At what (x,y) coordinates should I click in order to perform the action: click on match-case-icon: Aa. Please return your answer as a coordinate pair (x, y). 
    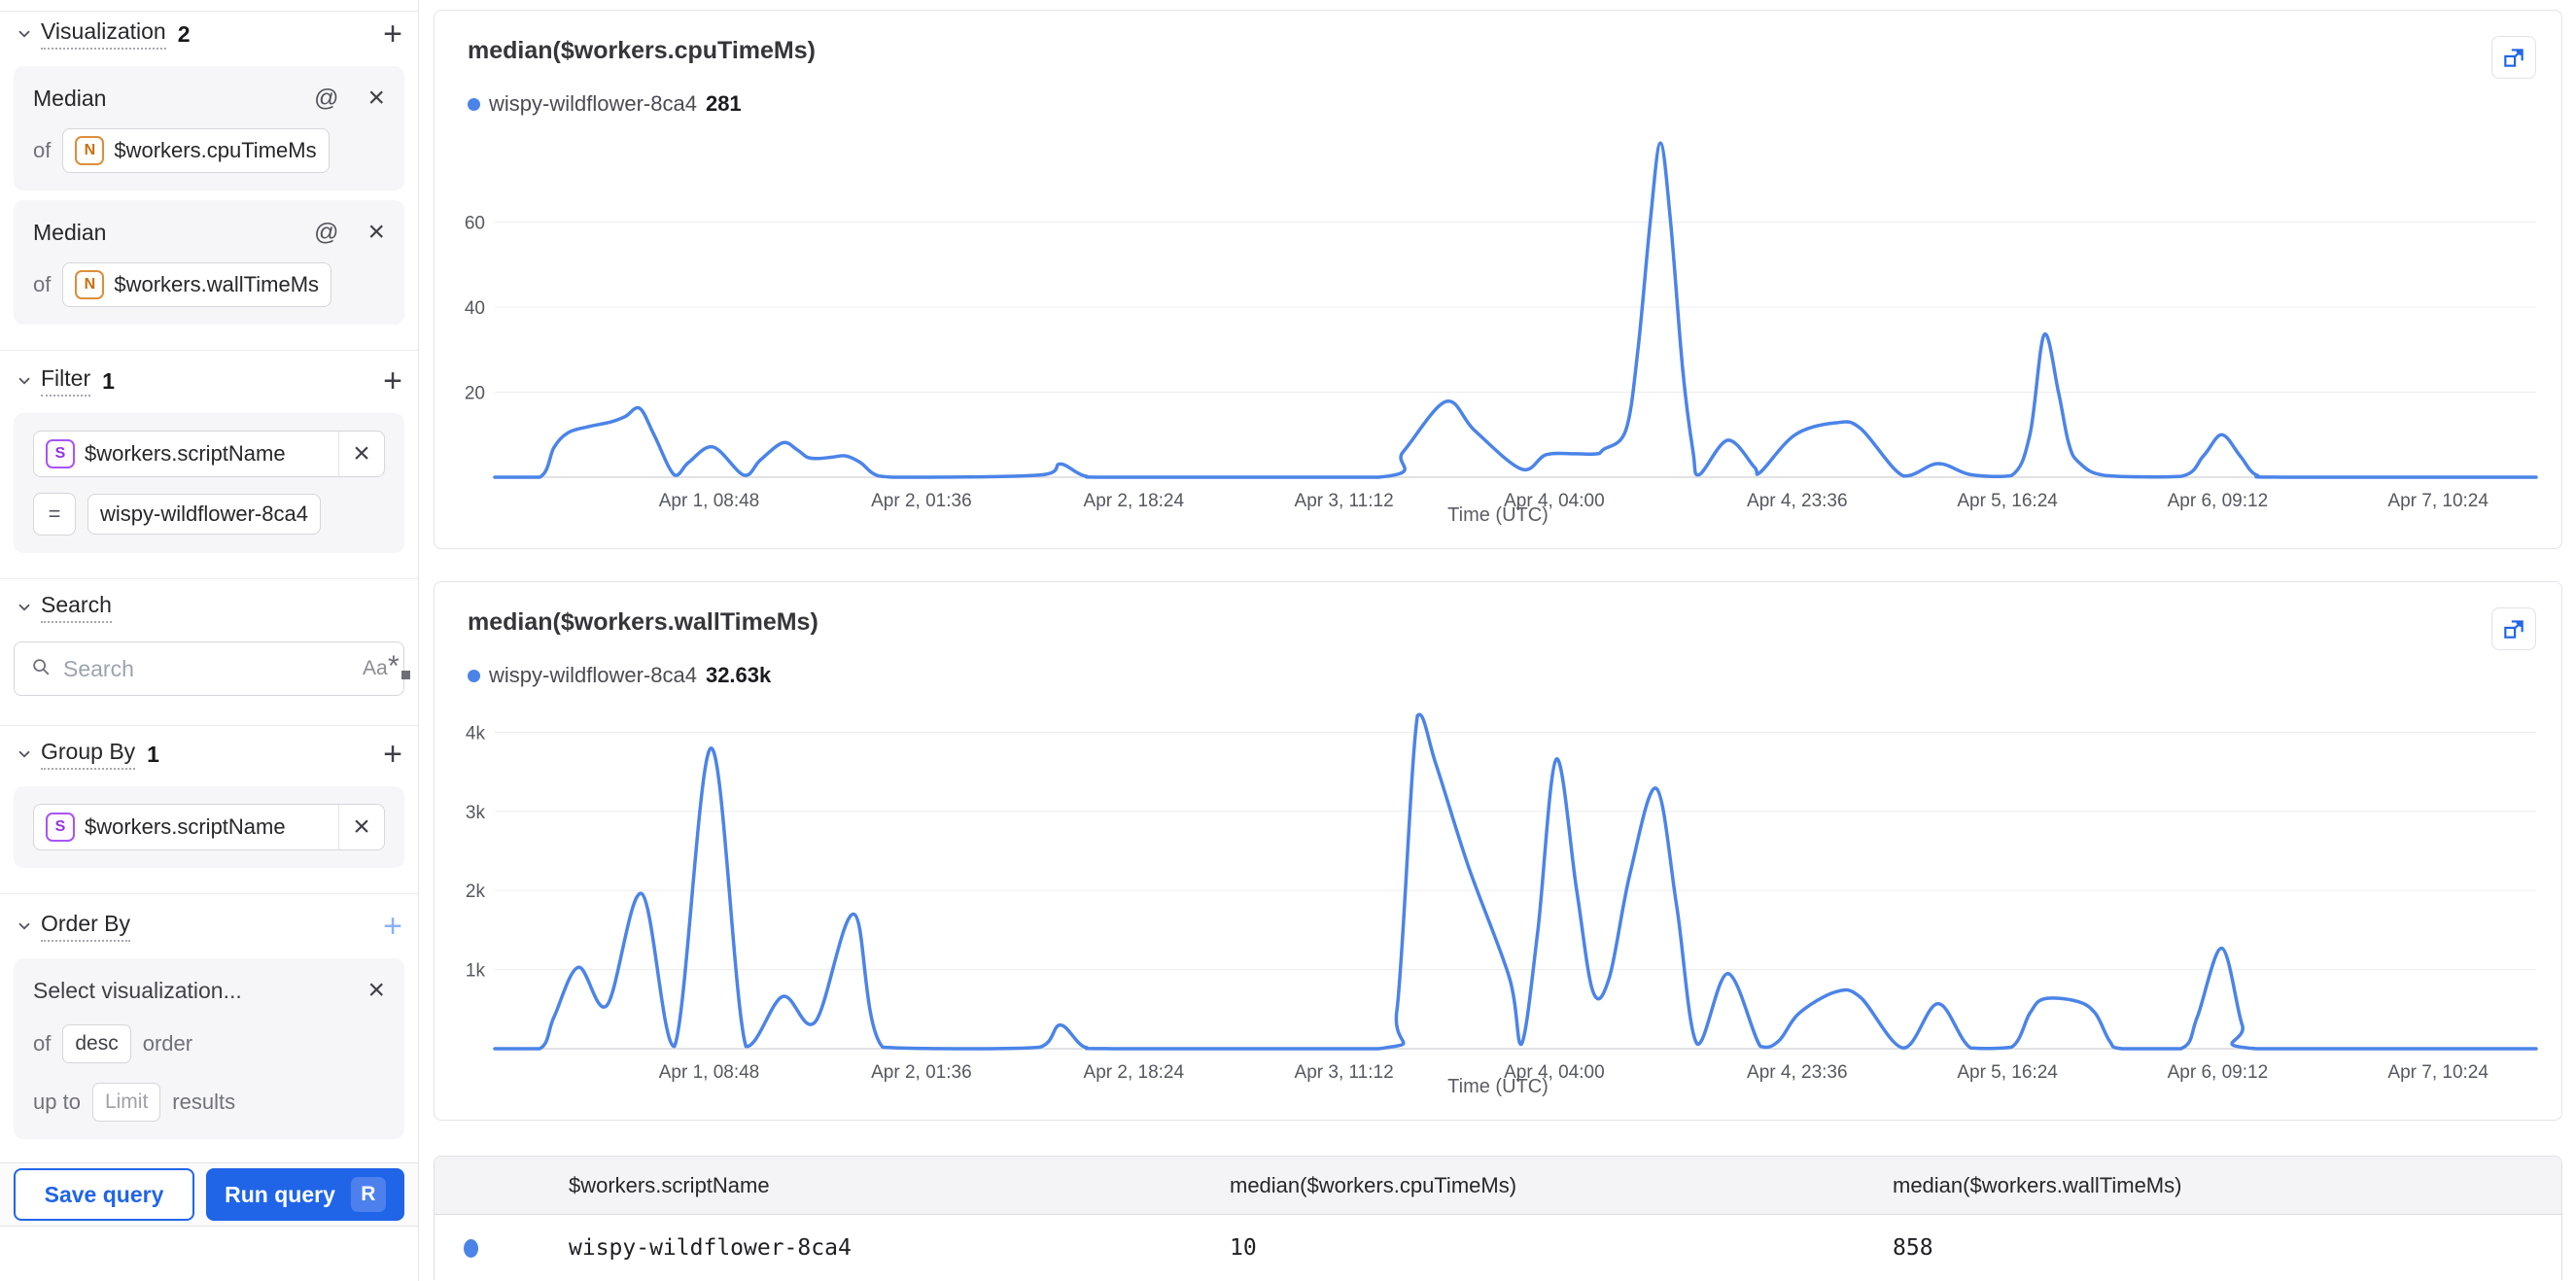
    Looking at the image, I should click on (375, 668).